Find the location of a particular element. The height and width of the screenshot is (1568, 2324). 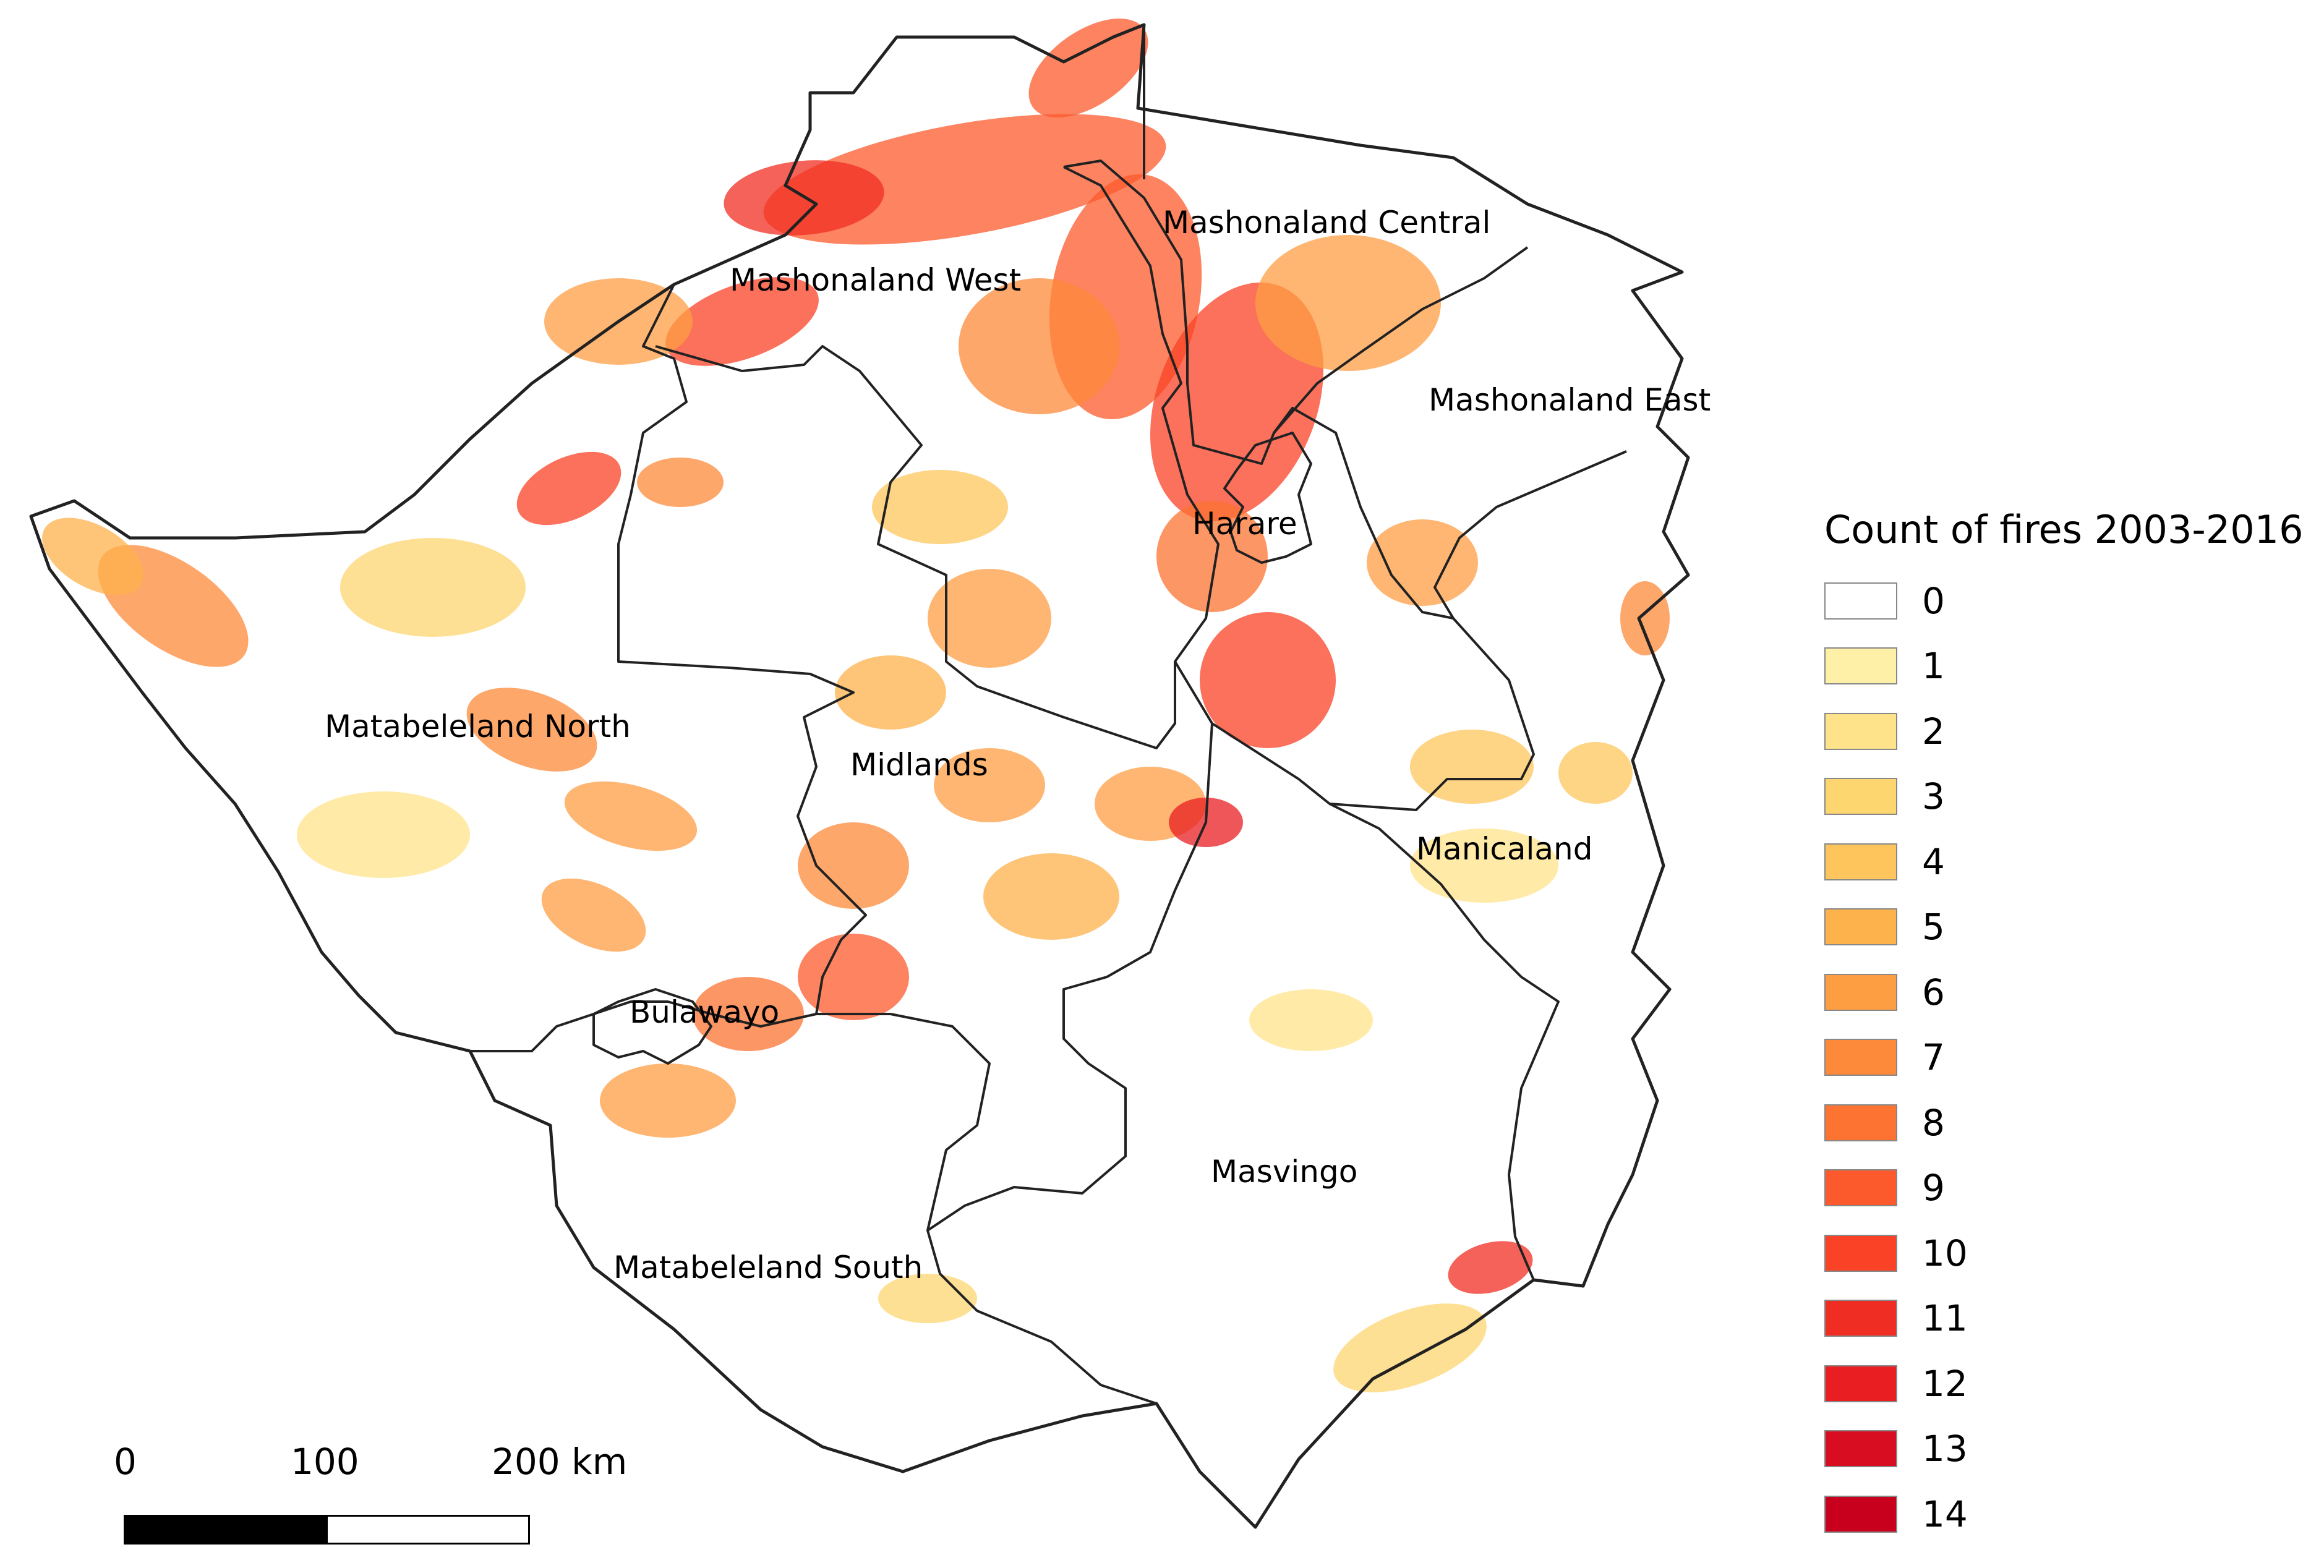

legend-label: 12 is located at coordinates (1945, 1384).